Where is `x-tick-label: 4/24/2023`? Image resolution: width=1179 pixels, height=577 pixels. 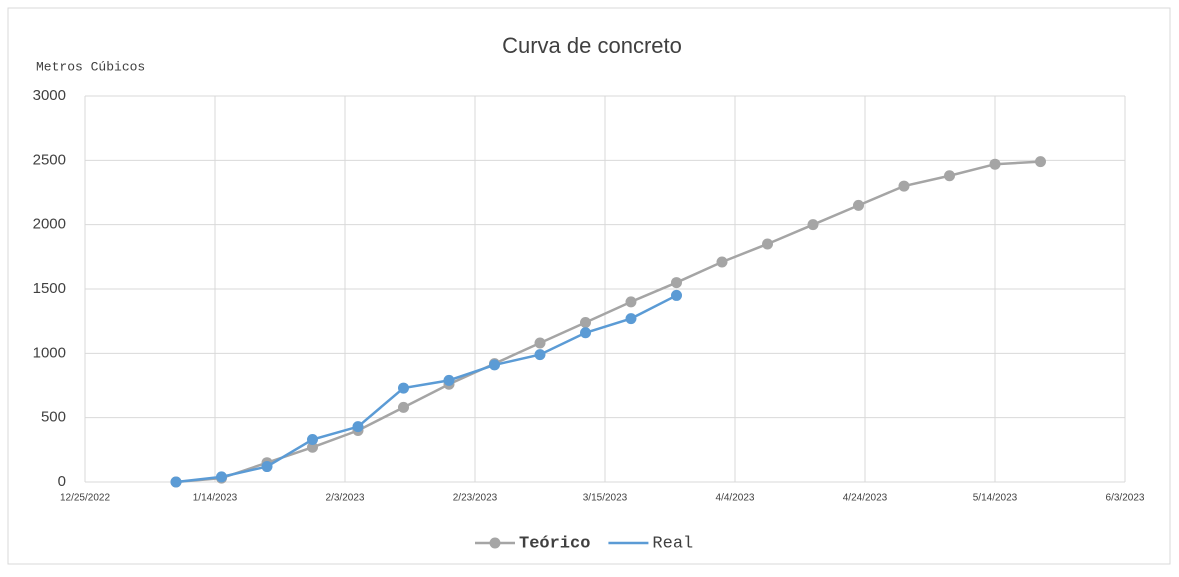 x-tick-label: 4/24/2023 is located at coordinates (865, 498).